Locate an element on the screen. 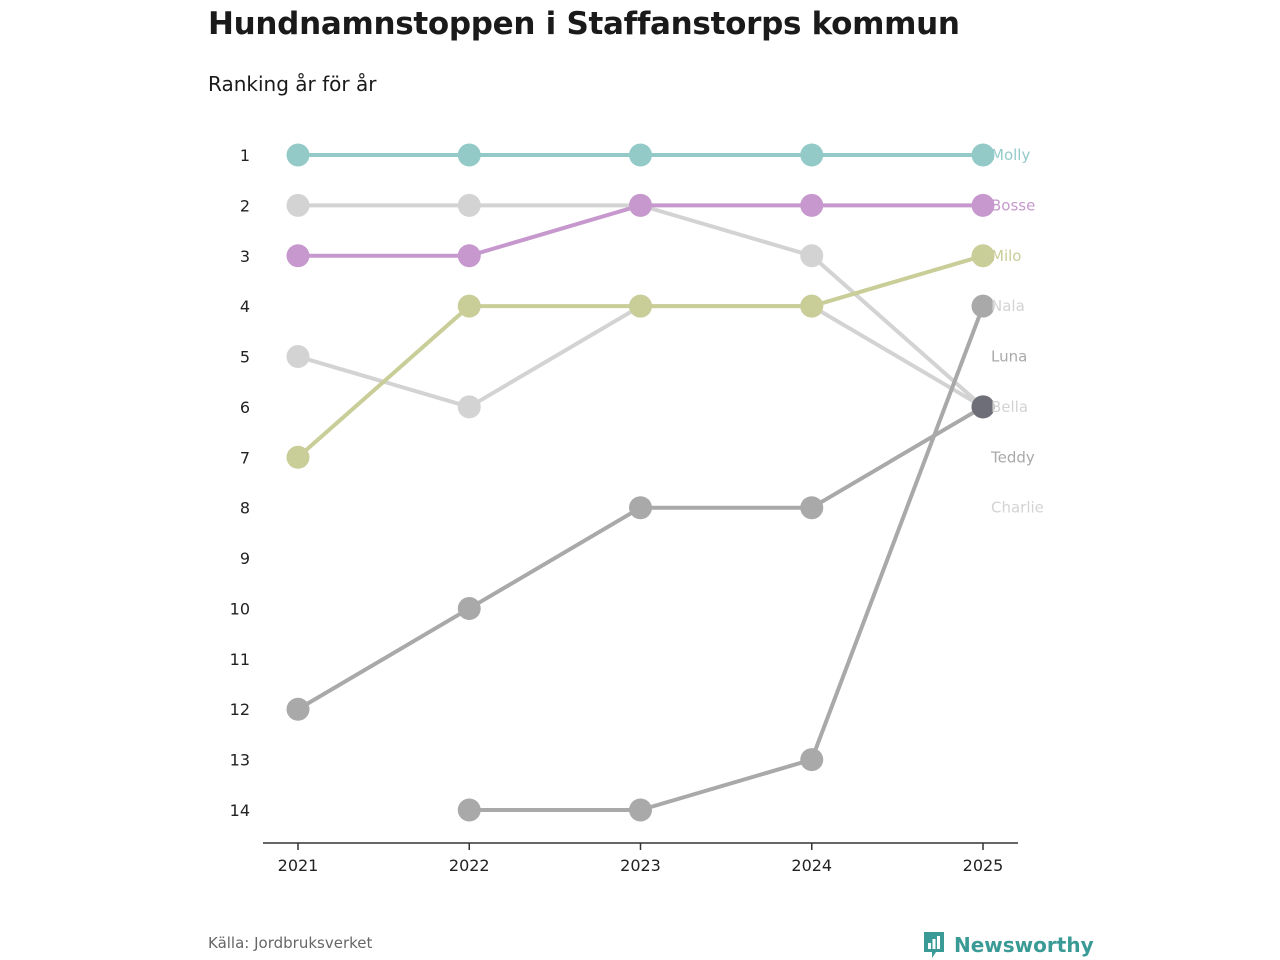 The height and width of the screenshot is (960, 1280). point-molly-2025 is located at coordinates (983, 155).